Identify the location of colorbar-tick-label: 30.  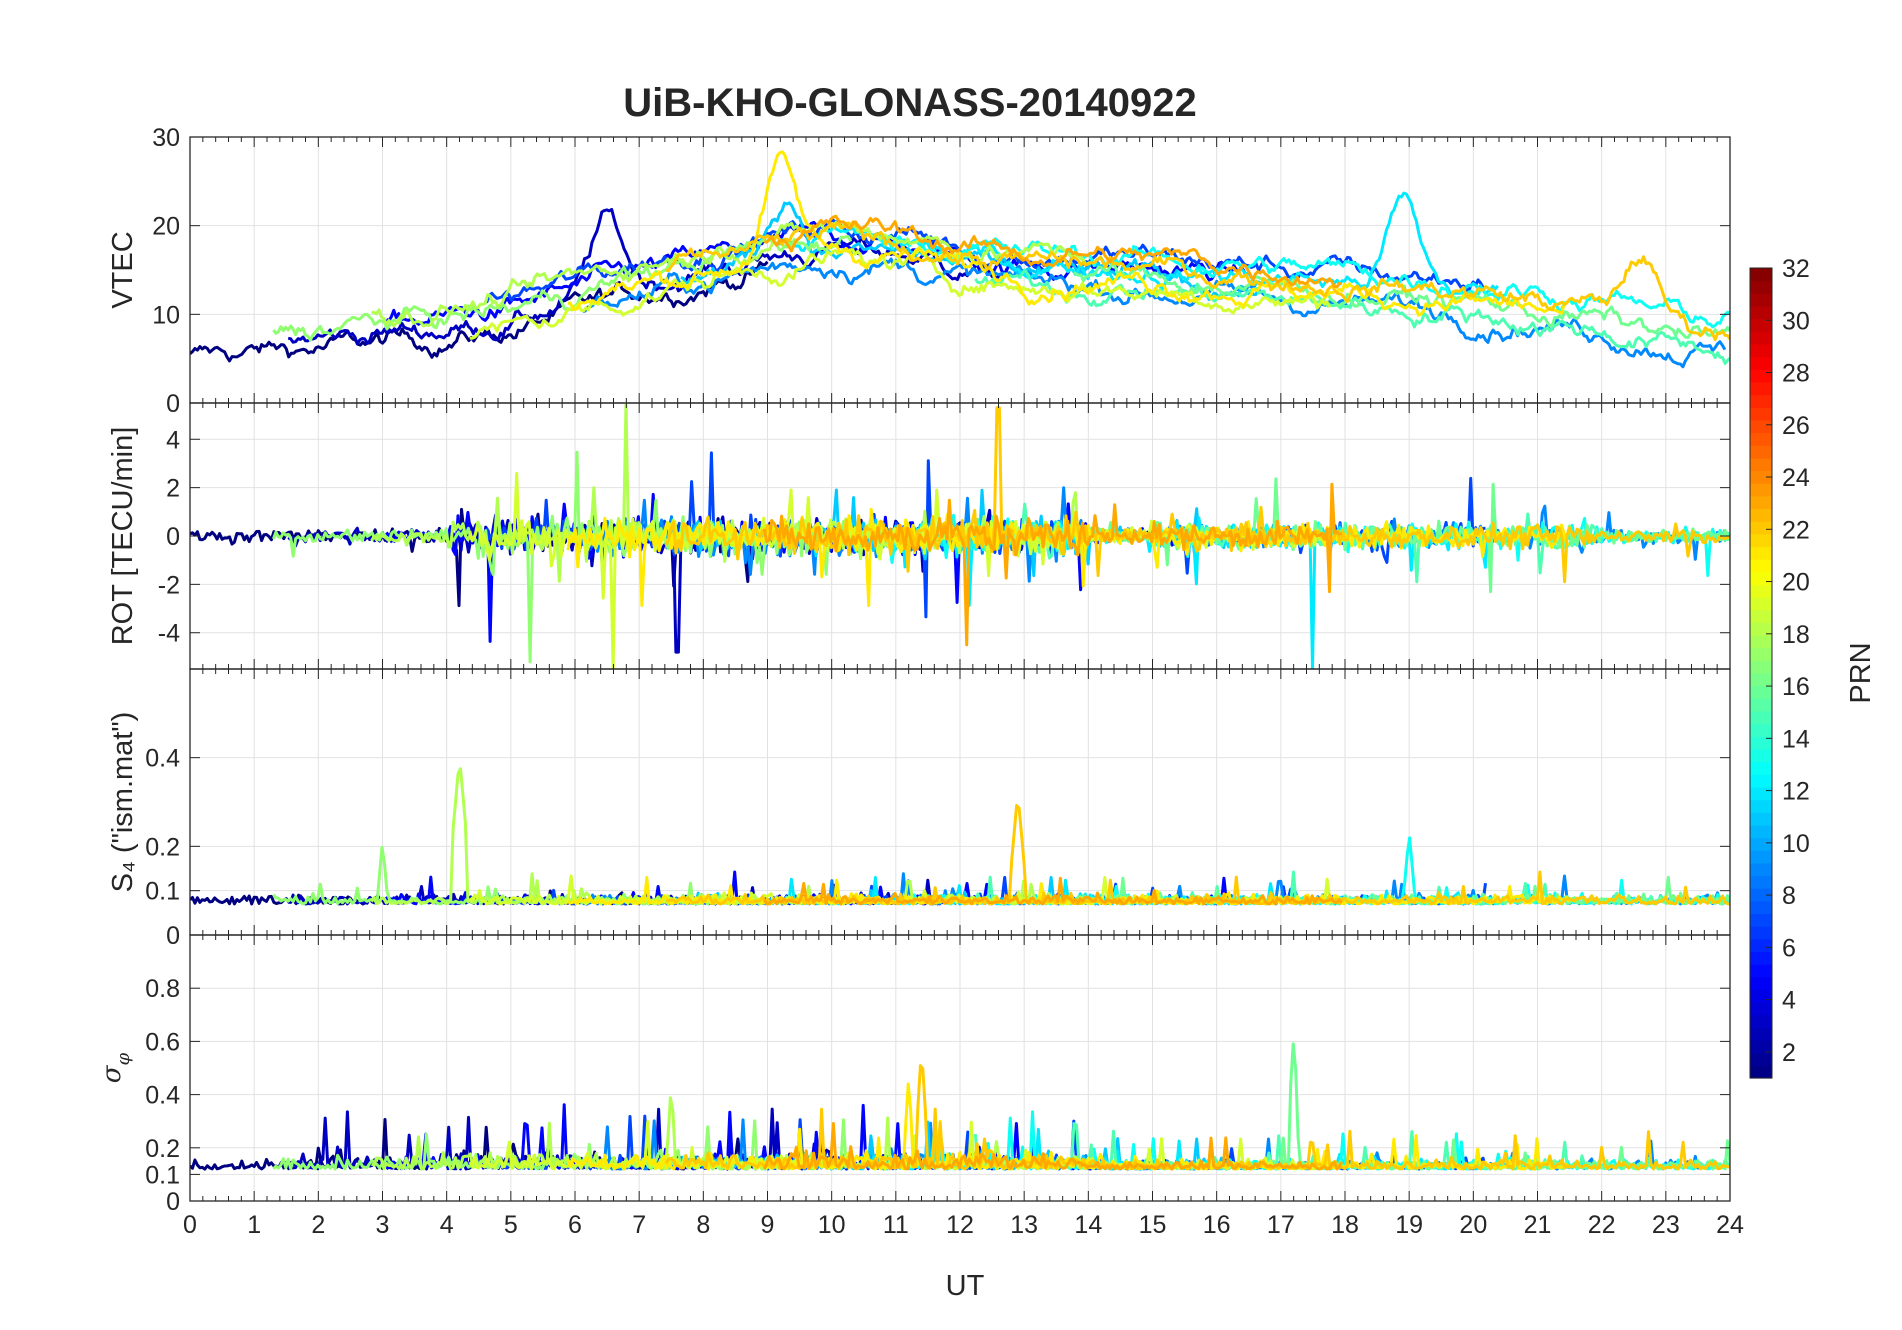
(1796, 321).